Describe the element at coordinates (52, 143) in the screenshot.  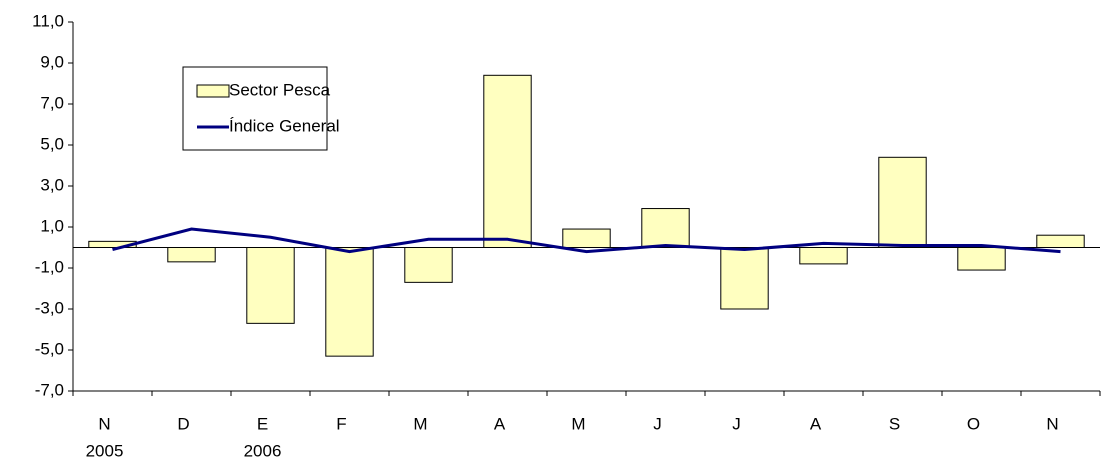
I see `y-tick-label: 5,0` at that location.